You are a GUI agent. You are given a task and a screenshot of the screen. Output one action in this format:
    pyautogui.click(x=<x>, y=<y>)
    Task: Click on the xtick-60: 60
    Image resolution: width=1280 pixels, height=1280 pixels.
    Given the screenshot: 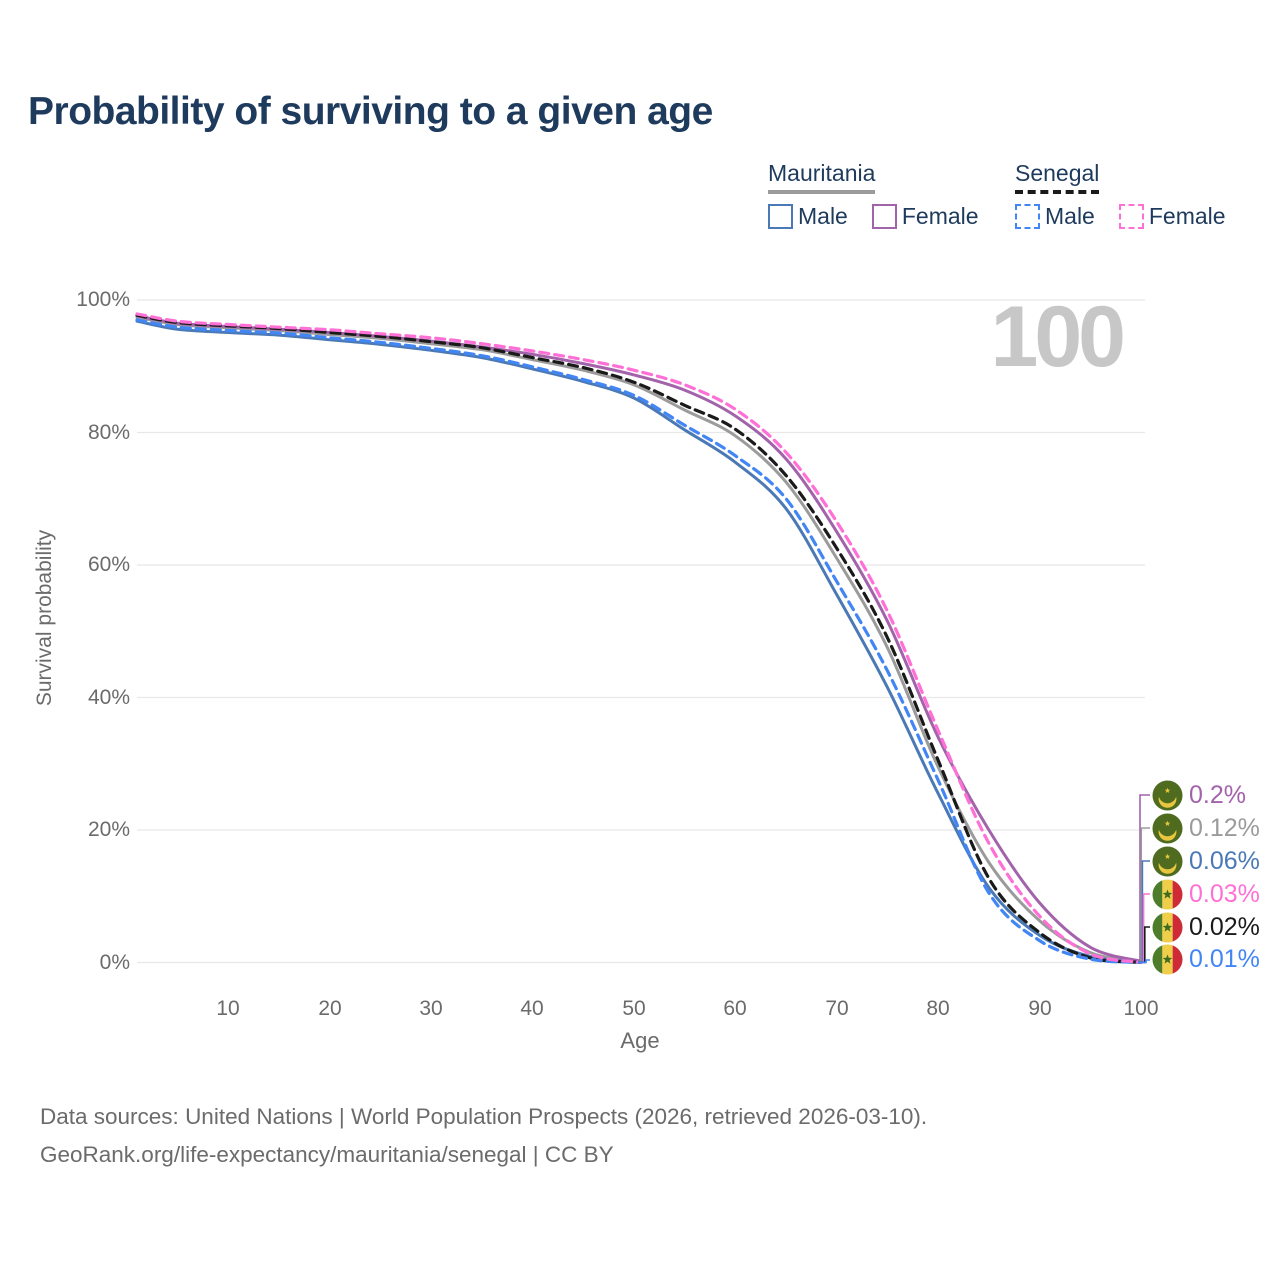 What is the action you would take?
    pyautogui.click(x=735, y=1008)
    